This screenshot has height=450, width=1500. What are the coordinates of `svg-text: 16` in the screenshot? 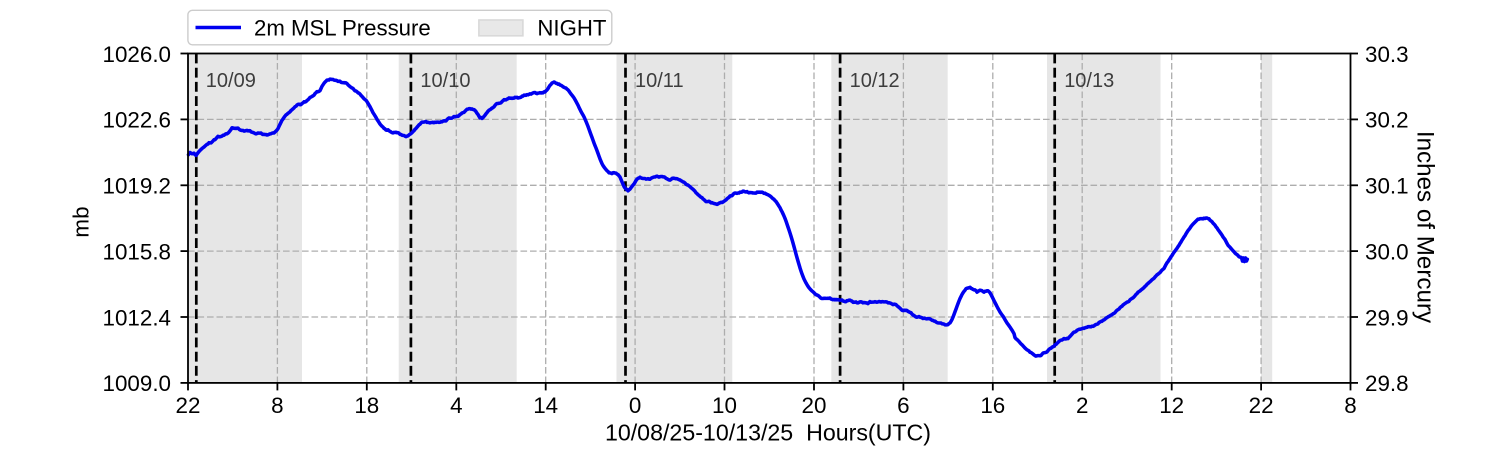 It's located at (992, 405).